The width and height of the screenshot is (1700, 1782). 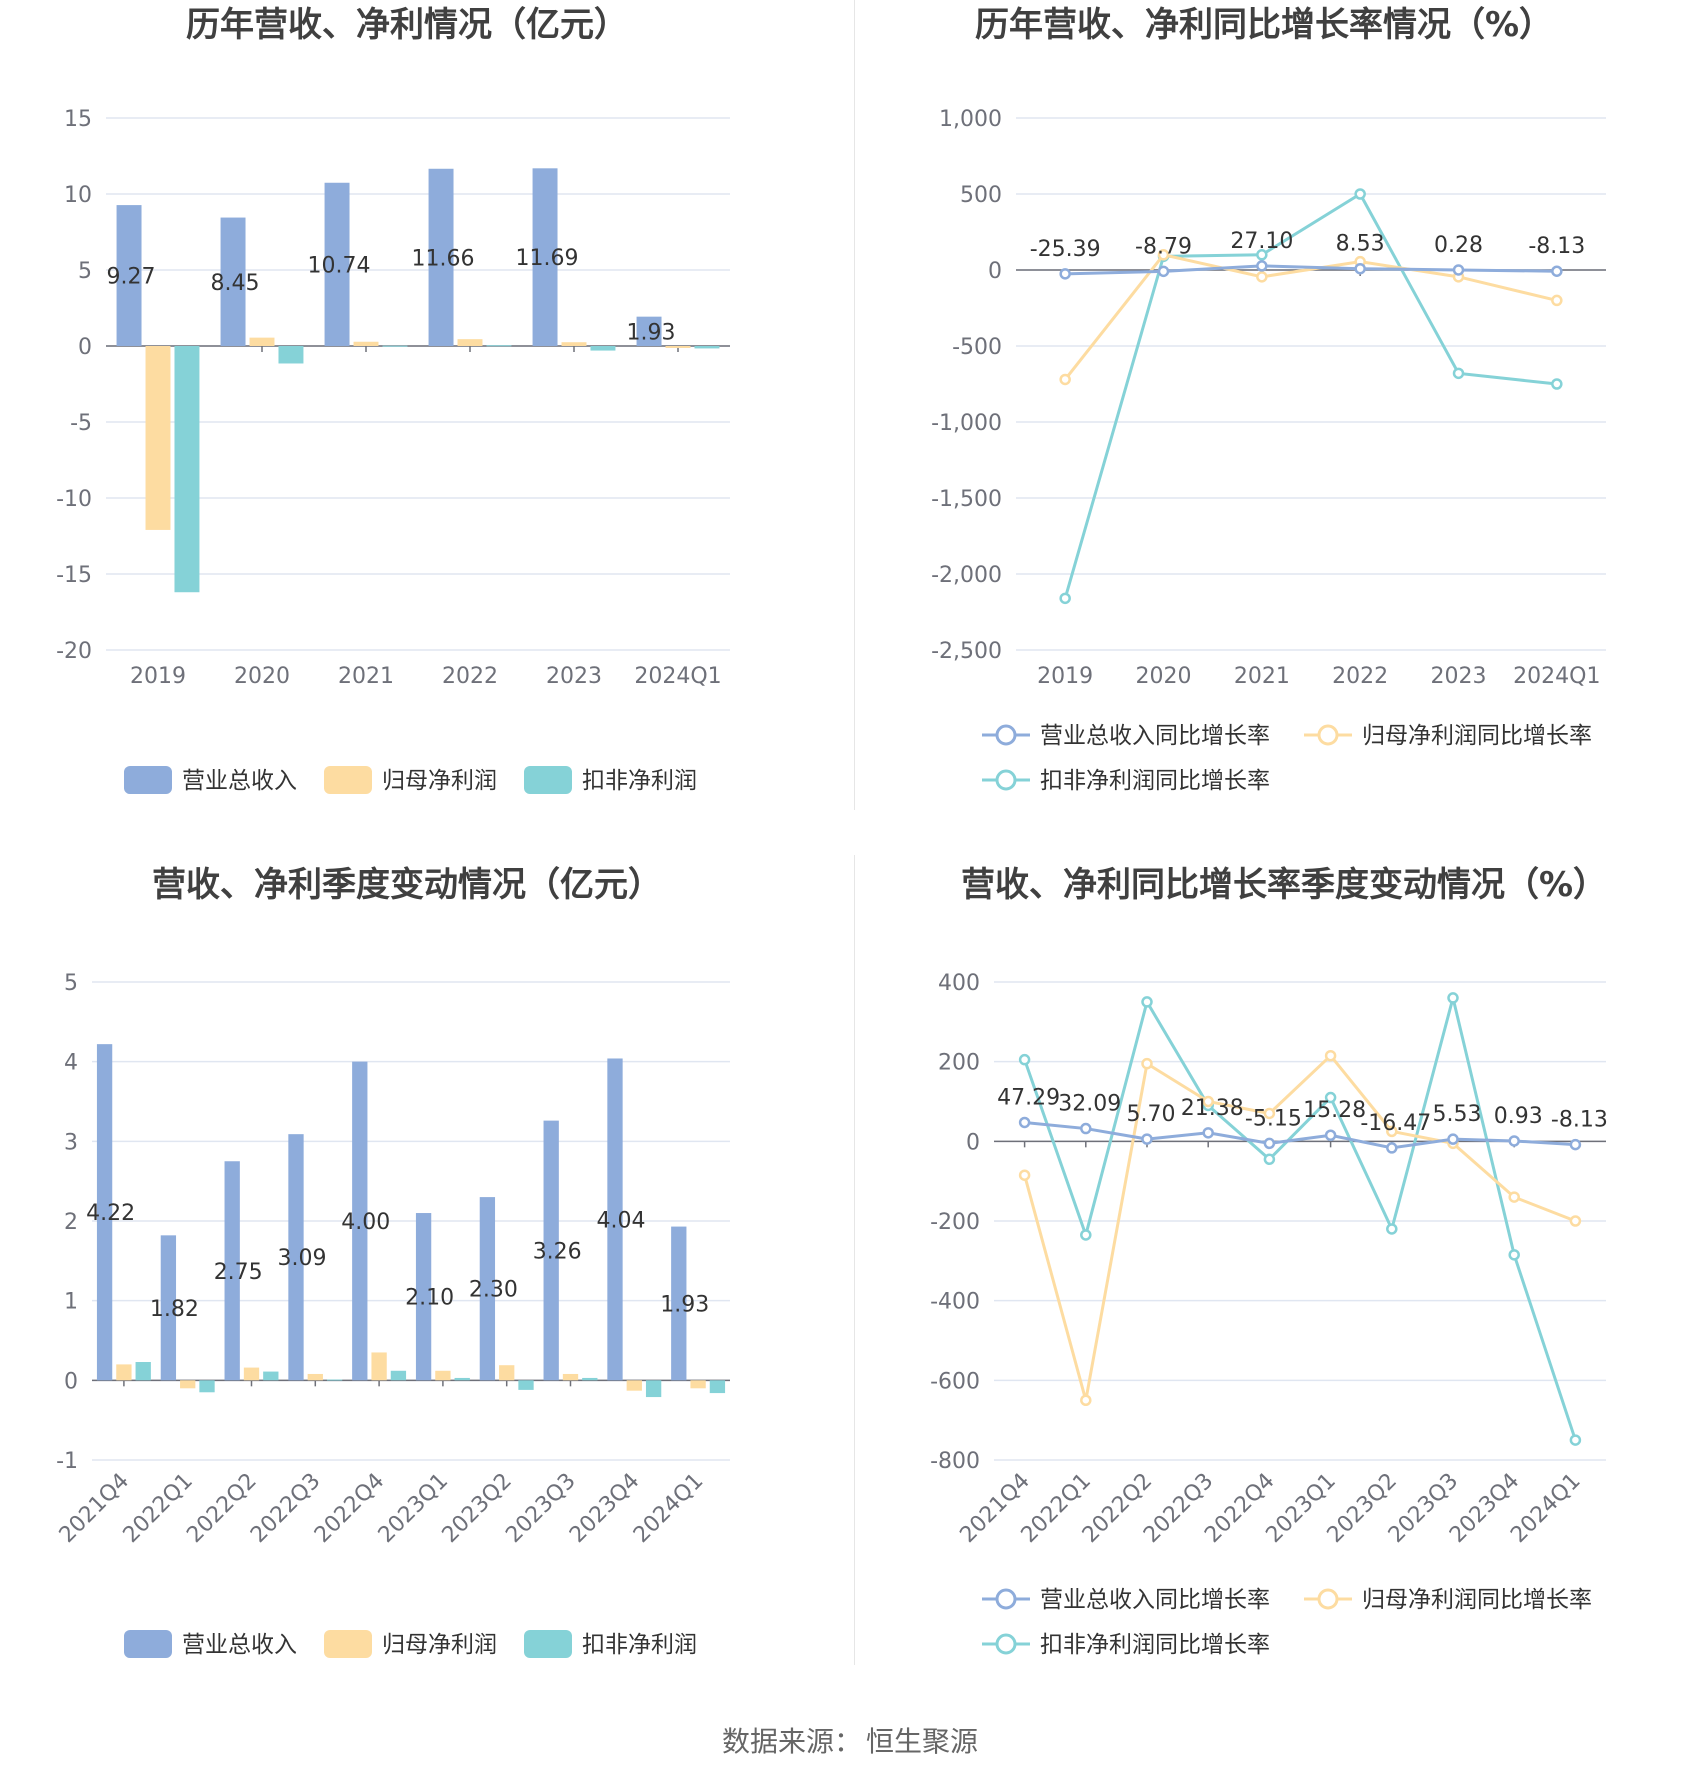 I want to click on data-label: 21.38, so click(x=1212, y=1108).